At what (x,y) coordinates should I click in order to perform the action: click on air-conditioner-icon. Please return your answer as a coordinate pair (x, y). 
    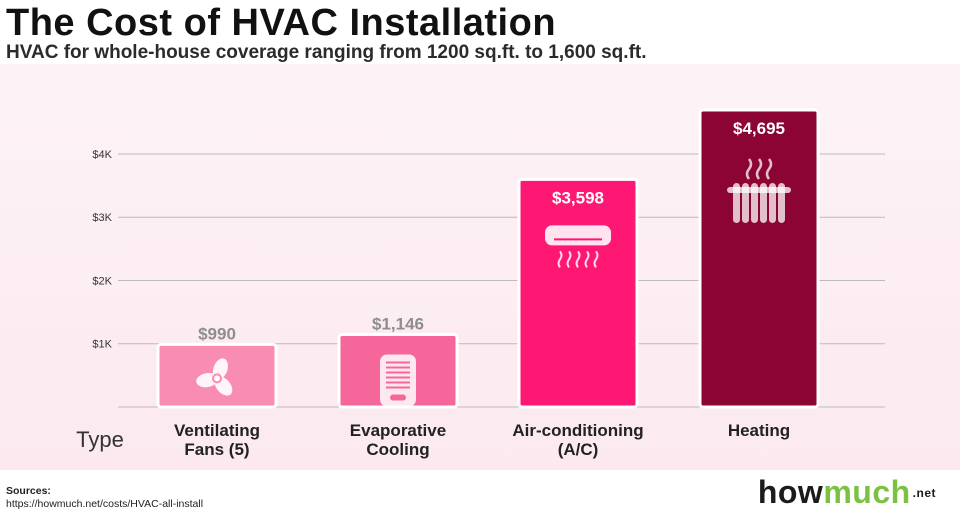
    Looking at the image, I should click on (578, 246).